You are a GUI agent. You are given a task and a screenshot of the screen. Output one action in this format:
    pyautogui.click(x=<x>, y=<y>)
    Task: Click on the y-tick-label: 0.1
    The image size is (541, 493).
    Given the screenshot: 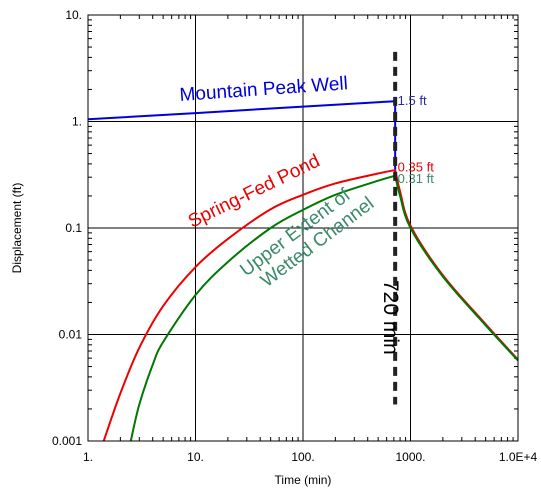 What is the action you would take?
    pyautogui.click(x=73, y=228)
    